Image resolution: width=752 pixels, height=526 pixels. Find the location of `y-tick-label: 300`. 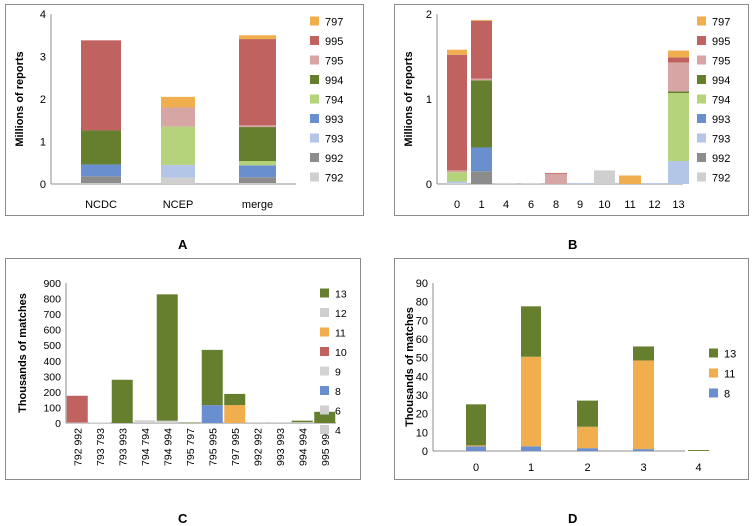

y-tick-label: 300 is located at coordinates (52, 377).